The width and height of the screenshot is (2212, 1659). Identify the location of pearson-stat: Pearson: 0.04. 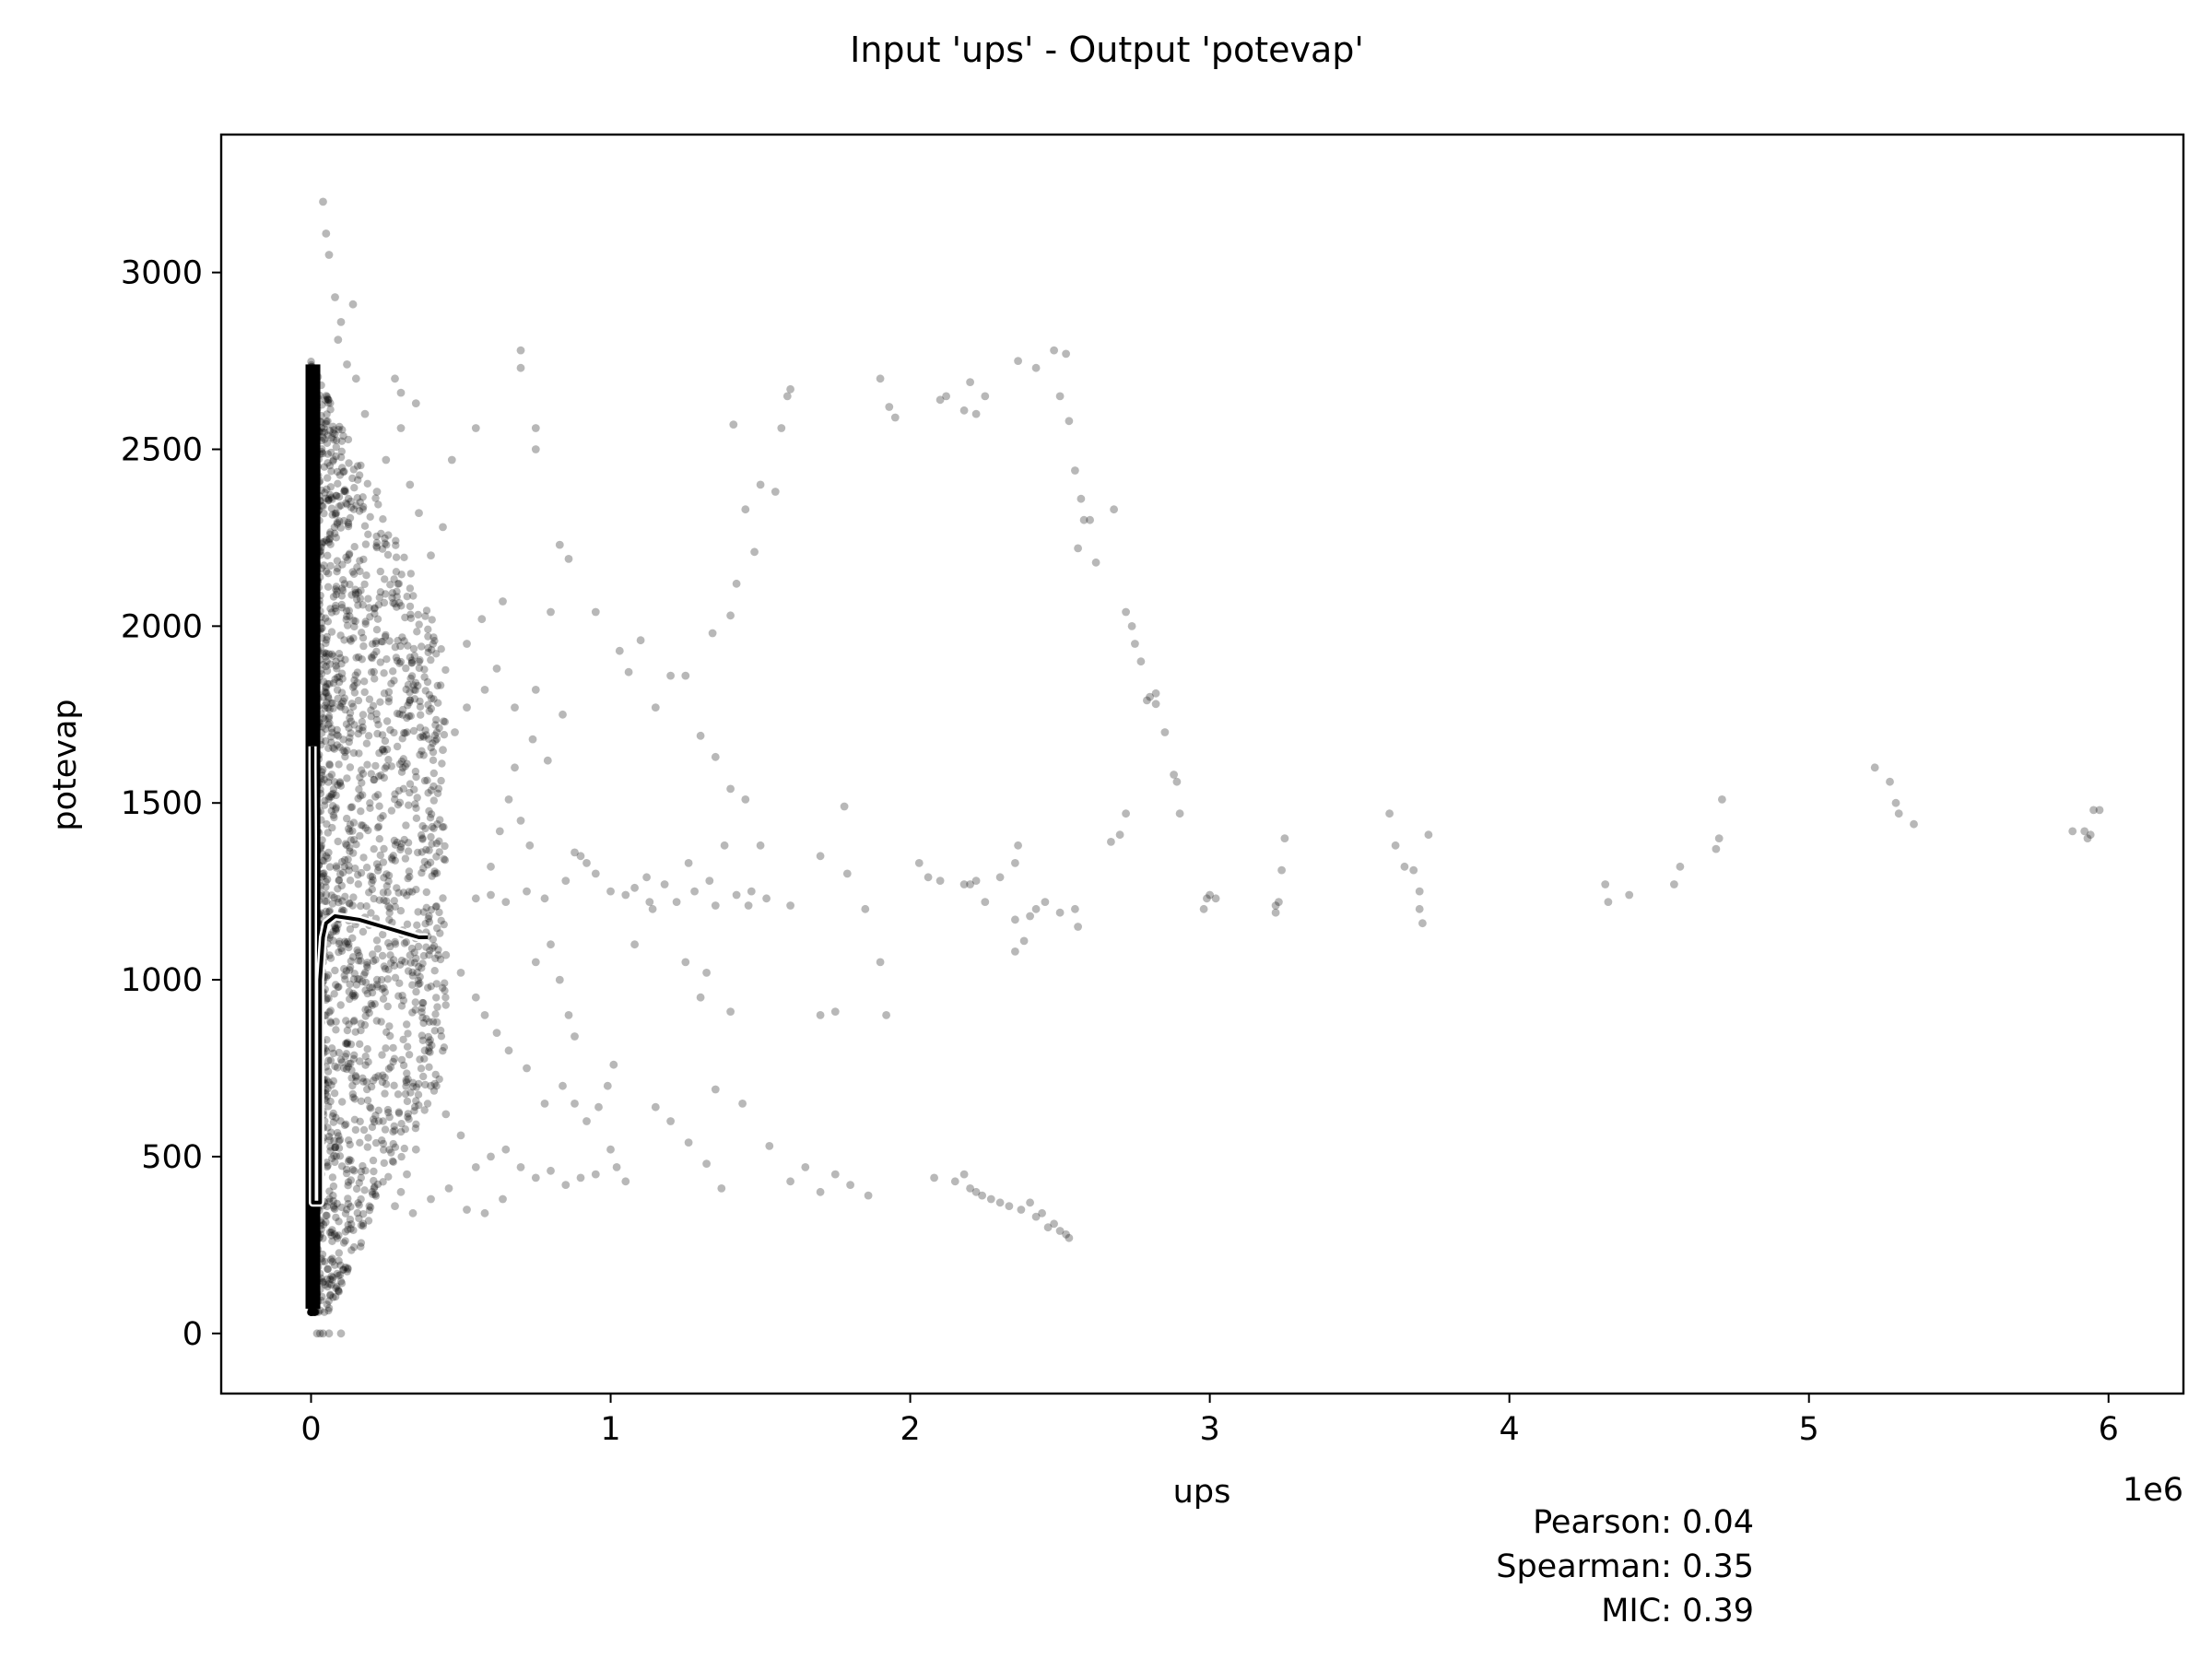
(1643, 1522).